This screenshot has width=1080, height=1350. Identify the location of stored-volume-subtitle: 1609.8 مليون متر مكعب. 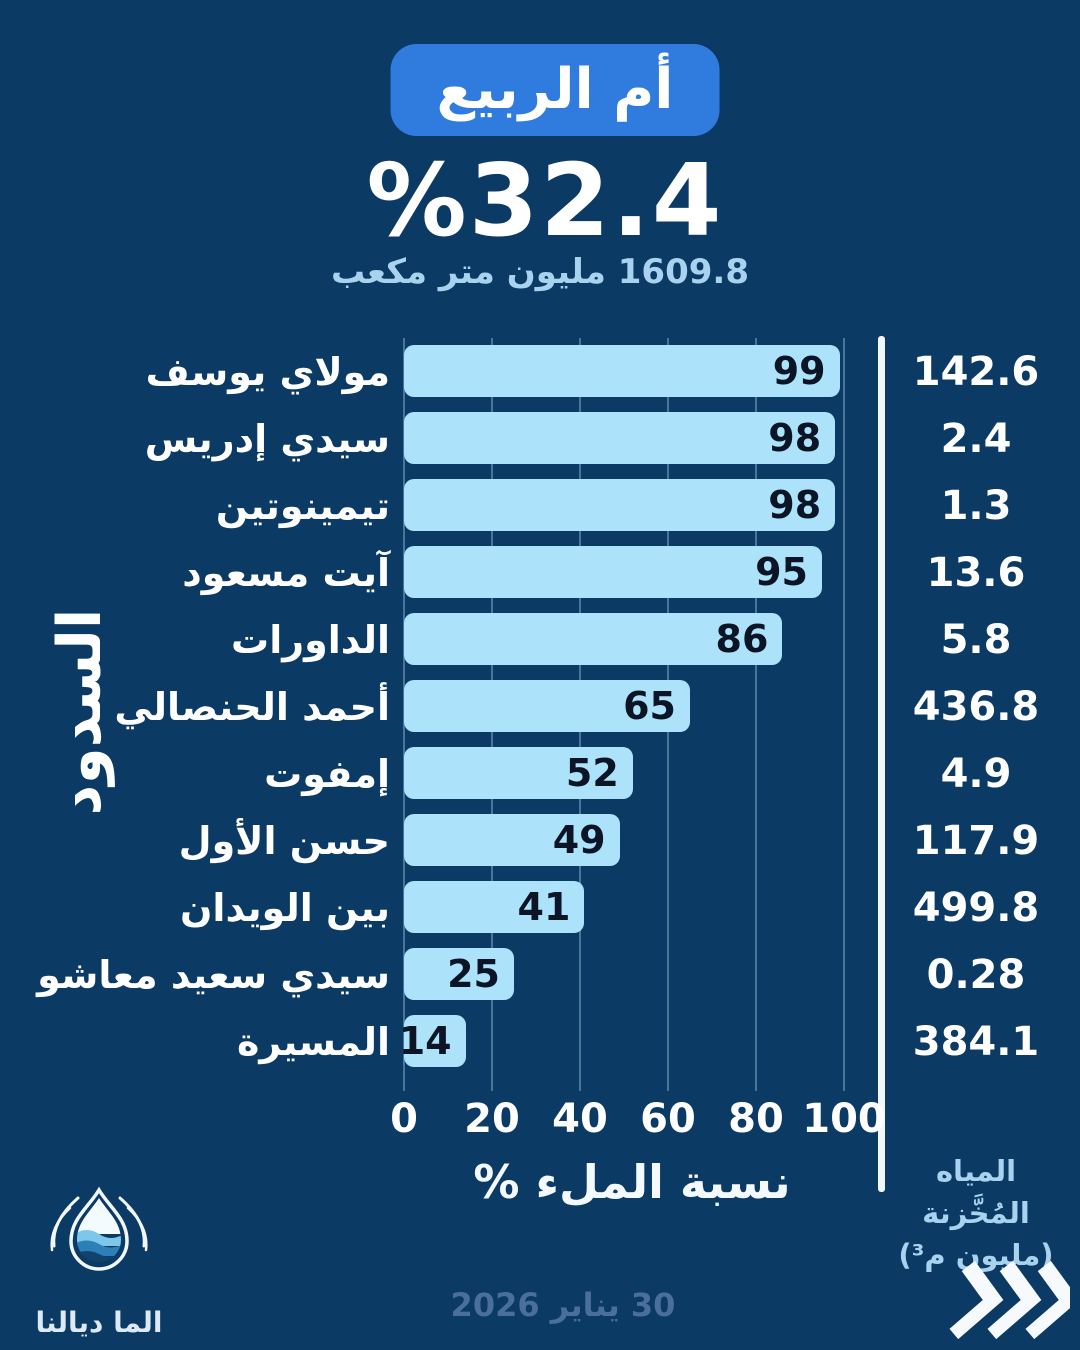
(540, 272).